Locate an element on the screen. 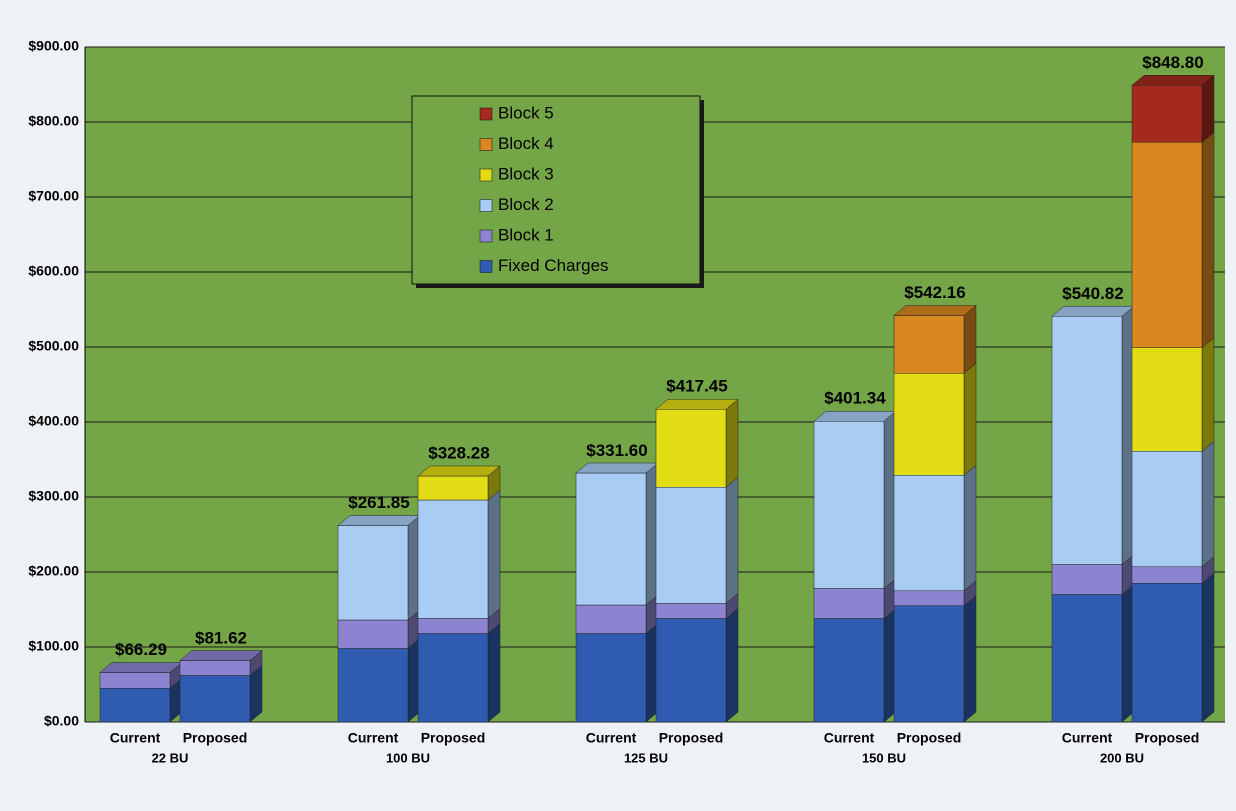 The image size is (1236, 811). total-label: $848.80 is located at coordinates (1172, 62).